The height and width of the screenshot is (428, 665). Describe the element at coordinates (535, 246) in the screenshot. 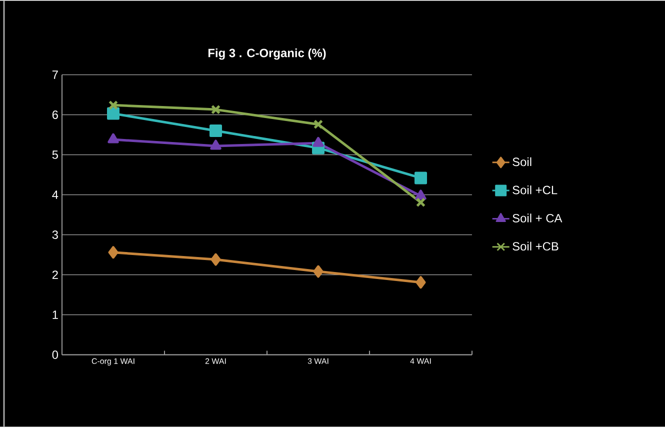

I see `legend-label: Soil +CB` at that location.